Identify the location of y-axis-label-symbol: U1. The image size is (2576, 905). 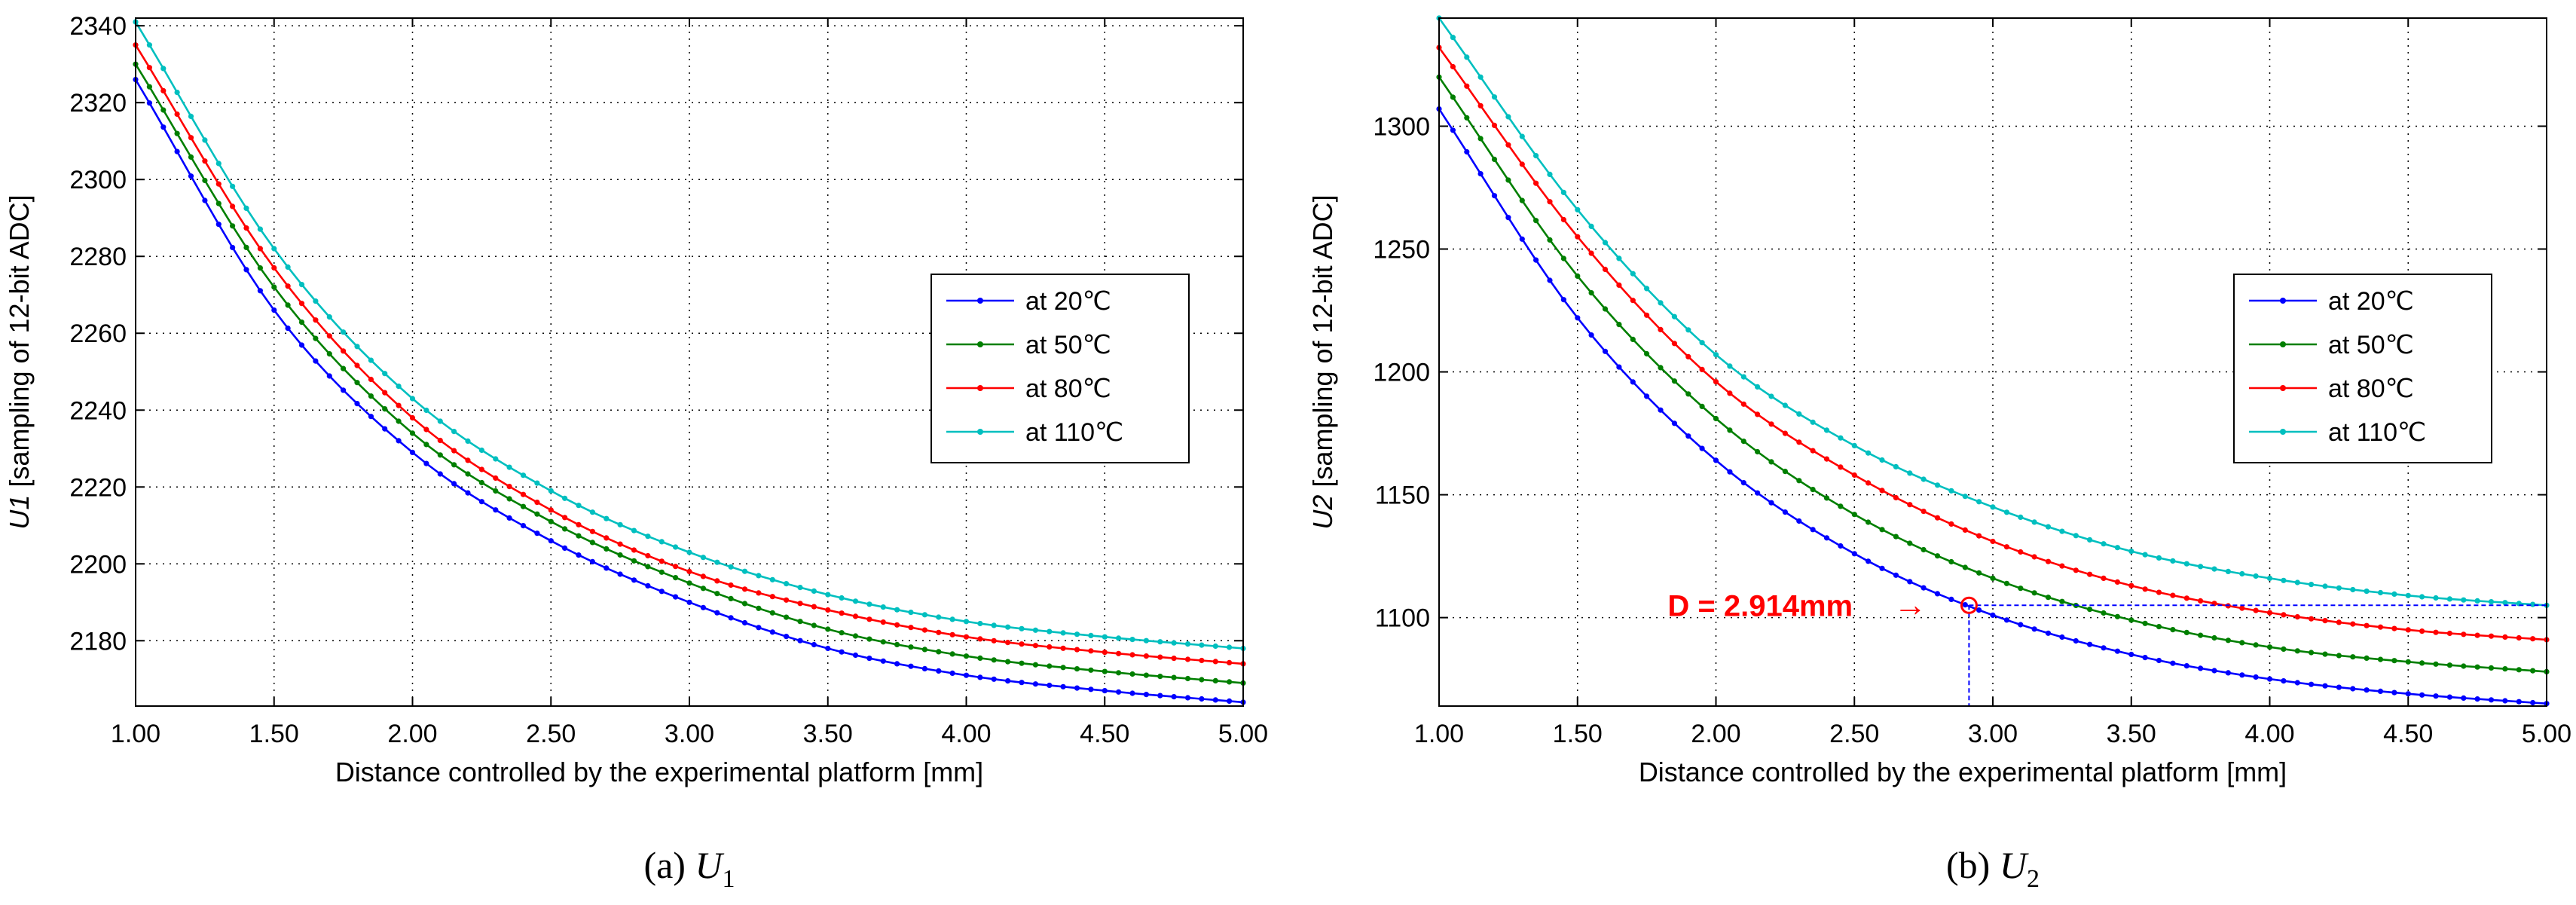
(19, 512).